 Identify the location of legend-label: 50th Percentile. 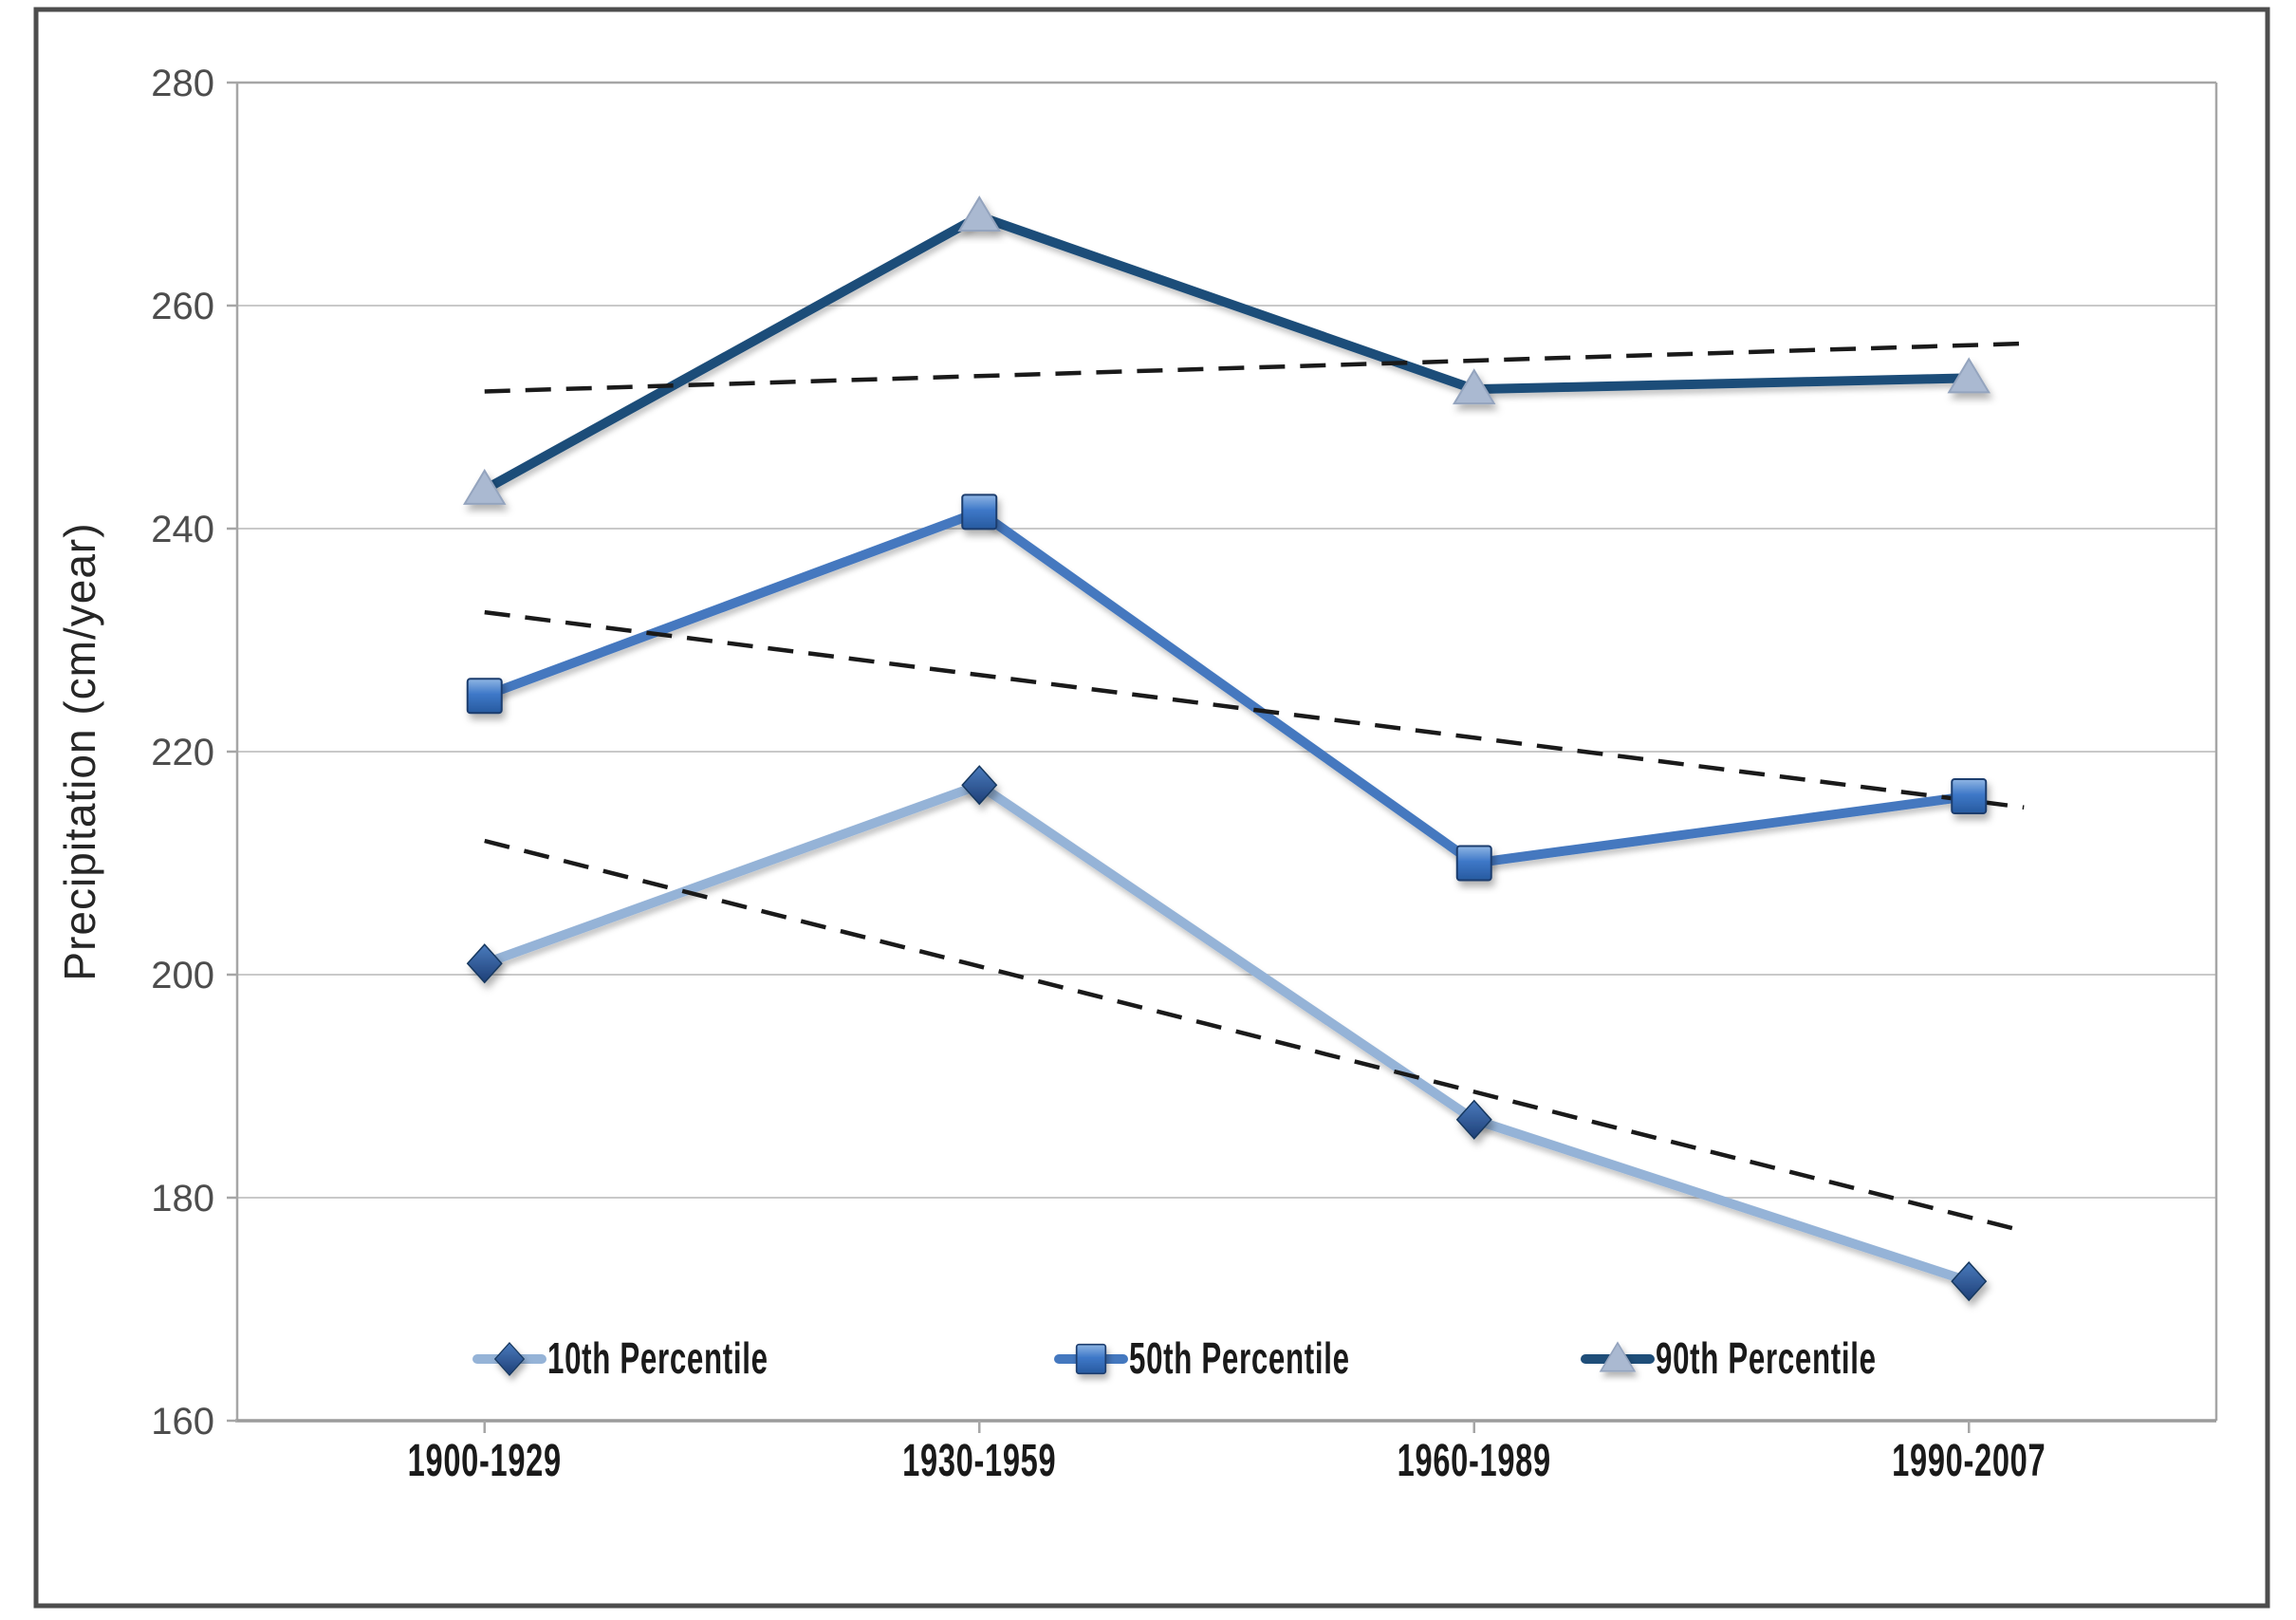
(1239, 1359).